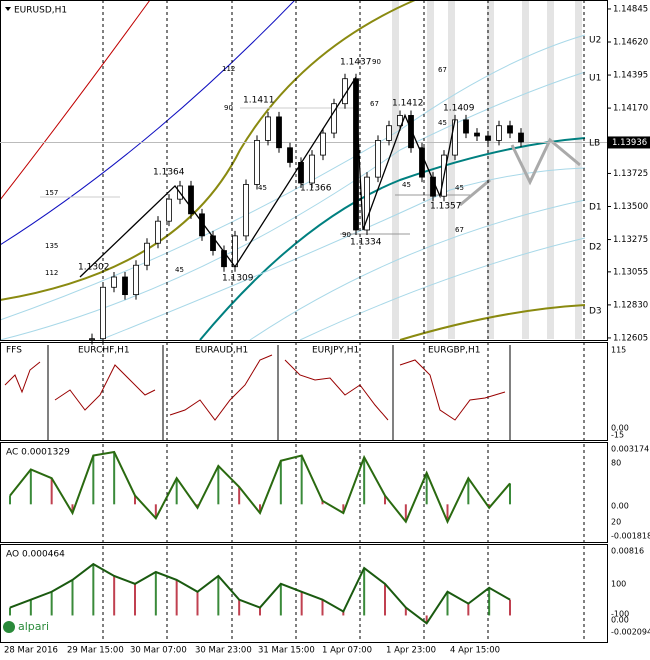 This screenshot has height=660, width=650. What do you see at coordinates (95, 651) in the screenshot?
I see `time-label: 29 Mar 15:00` at bounding box center [95, 651].